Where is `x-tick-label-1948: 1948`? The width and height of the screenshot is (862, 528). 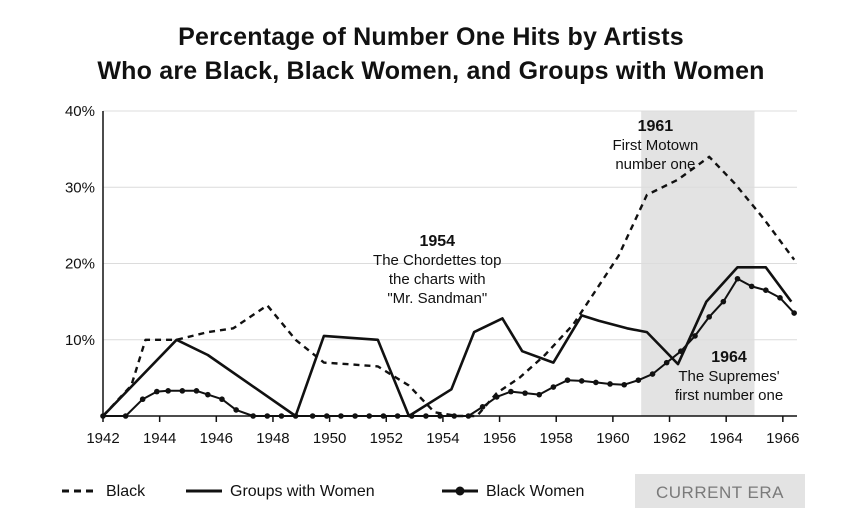
x-tick-label-1948: 1948 is located at coordinates (272, 438).